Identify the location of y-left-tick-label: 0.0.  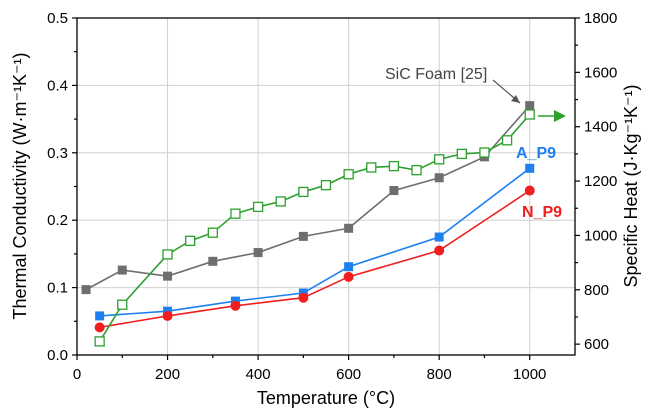
(57, 355).